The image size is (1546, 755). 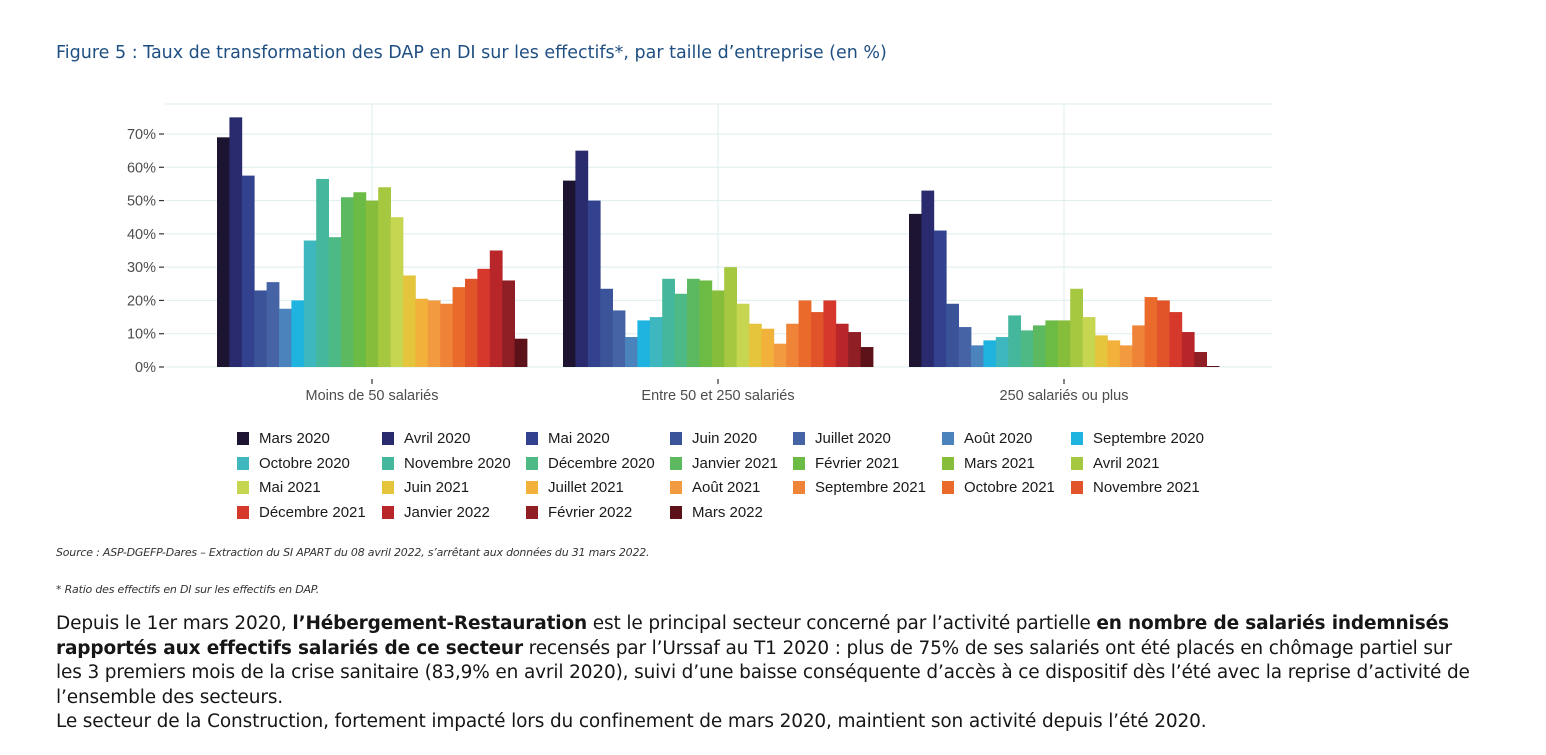 I want to click on legend-label: Juillet 2021, so click(x=586, y=487).